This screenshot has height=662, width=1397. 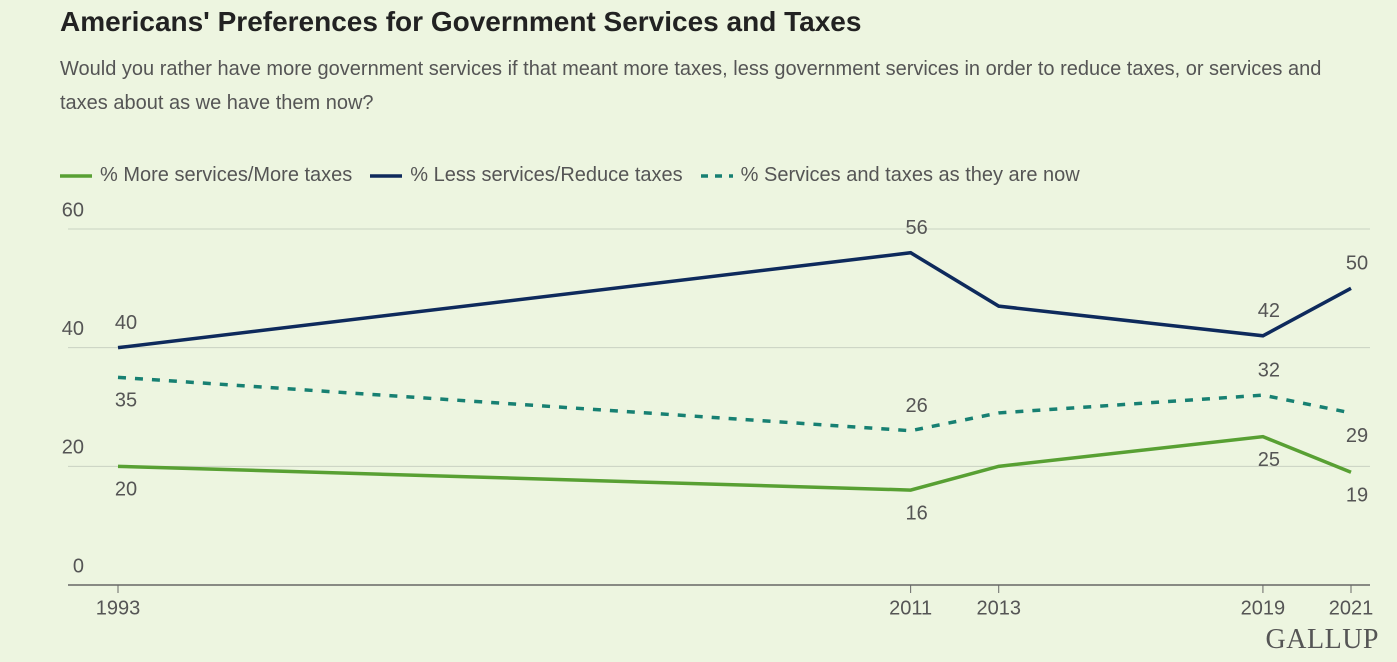 What do you see at coordinates (73, 448) in the screenshot?
I see `y-tick-label: 20` at bounding box center [73, 448].